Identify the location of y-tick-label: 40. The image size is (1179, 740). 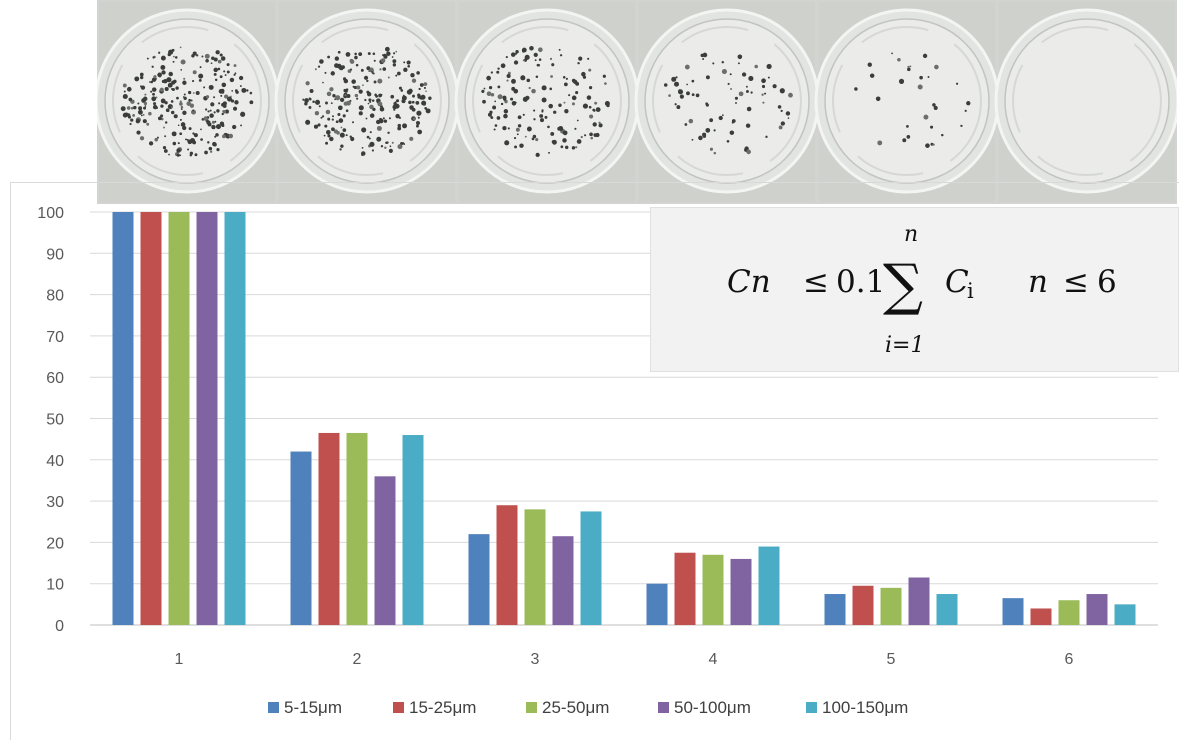
(55, 461).